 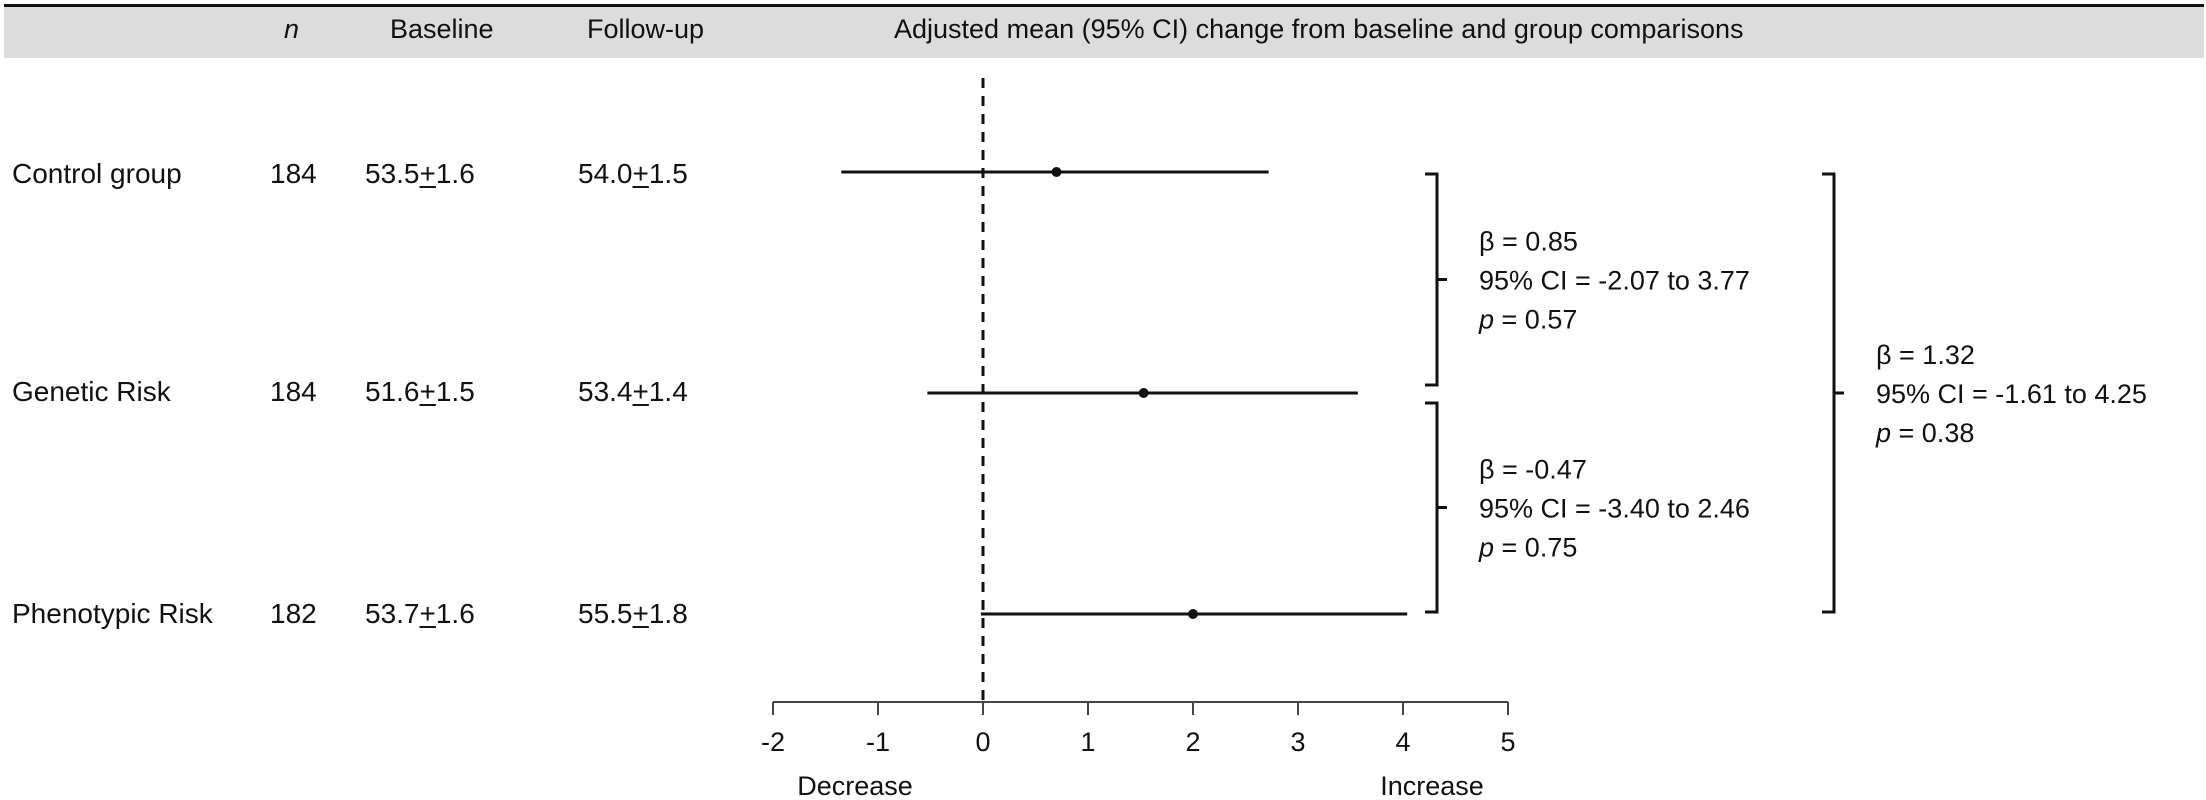 What do you see at coordinates (2011, 394) in the screenshot?
I see `comparison-ci: 95% CI = -1.61 to 4.25` at bounding box center [2011, 394].